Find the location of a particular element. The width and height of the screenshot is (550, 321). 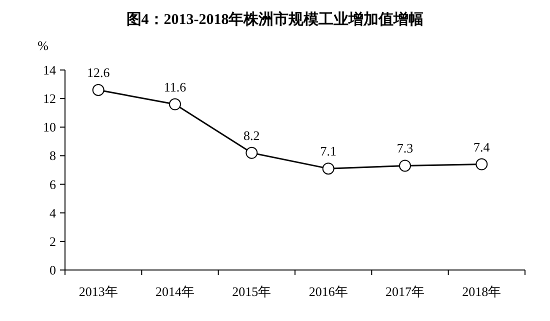

chart-title: 图4：2013-2018年株洲市规模工业增加值增幅 is located at coordinates (275, 19).